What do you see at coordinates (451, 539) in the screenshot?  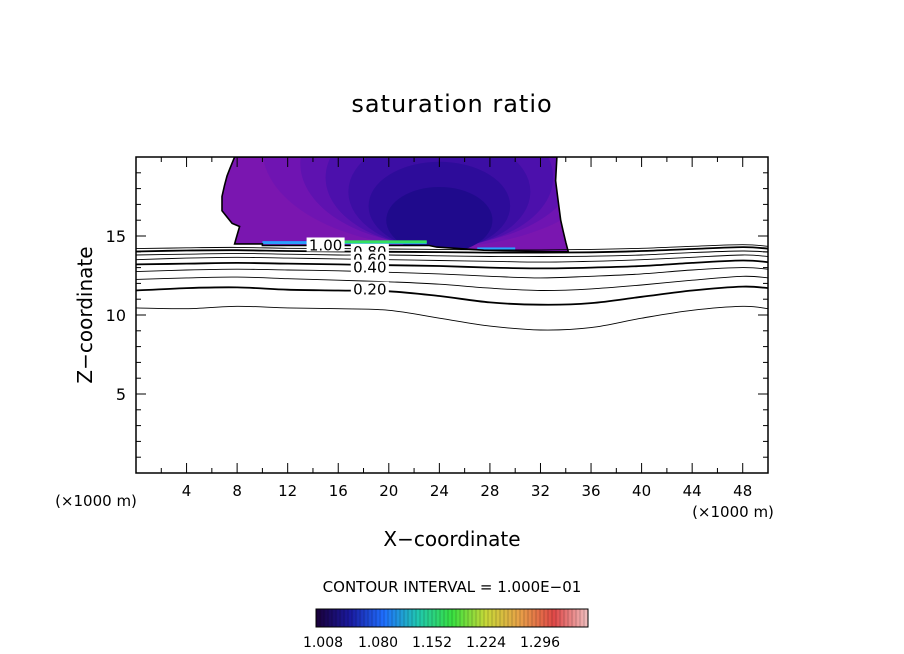 I see `x-axis-label: X−coordinate` at bounding box center [451, 539].